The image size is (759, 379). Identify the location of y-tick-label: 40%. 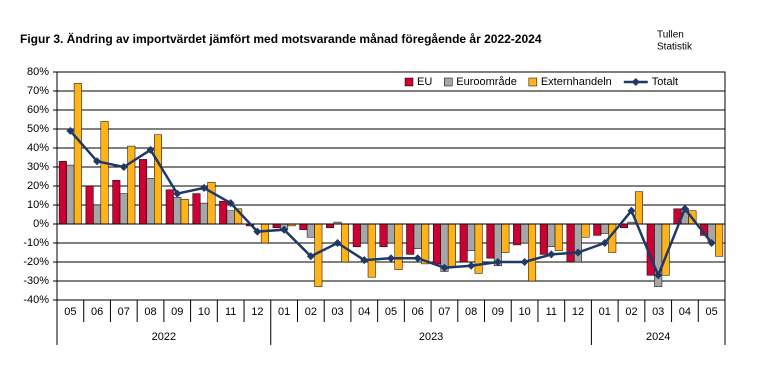
(38, 148).